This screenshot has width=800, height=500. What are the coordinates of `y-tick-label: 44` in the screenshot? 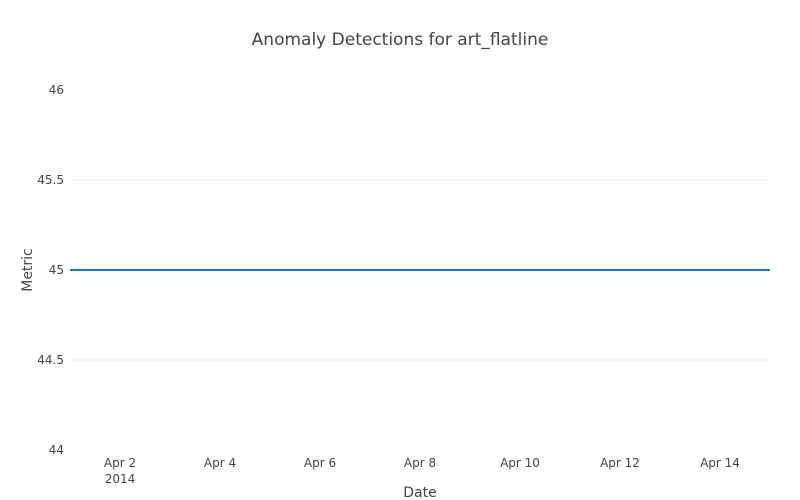 It's located at (56, 450).